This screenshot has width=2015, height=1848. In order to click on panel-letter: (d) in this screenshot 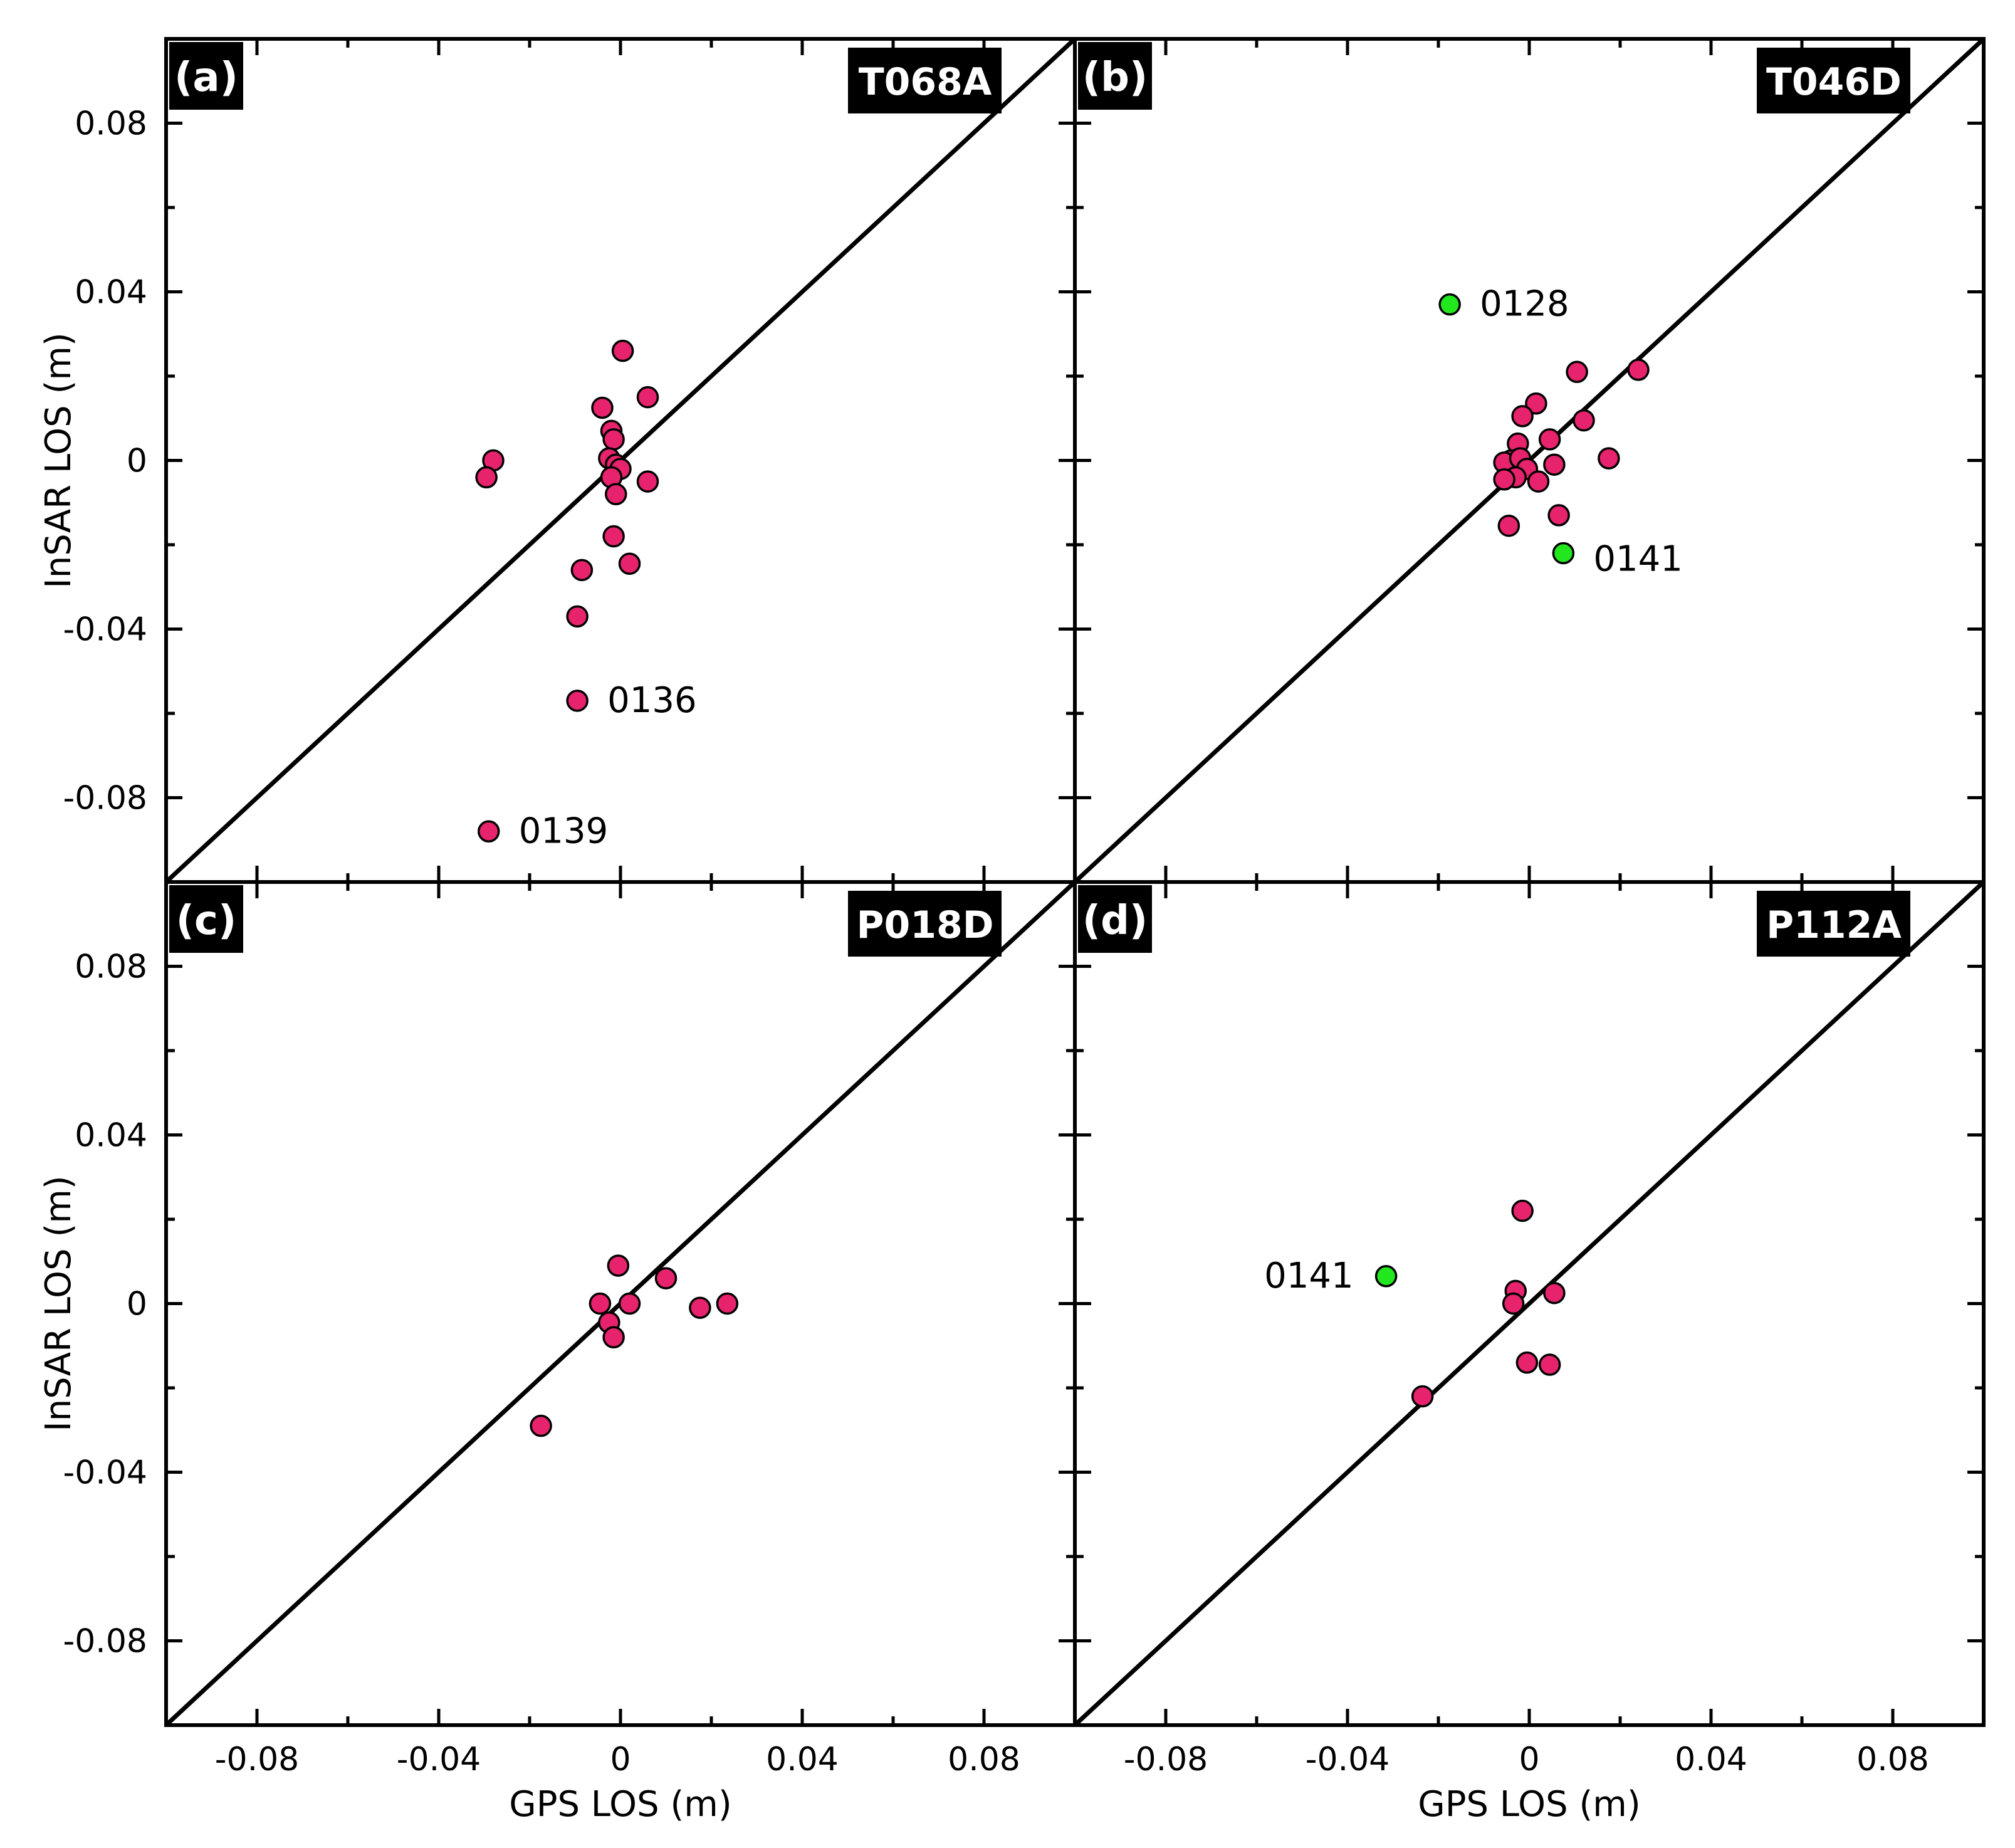, I will do `click(1115, 921)`.